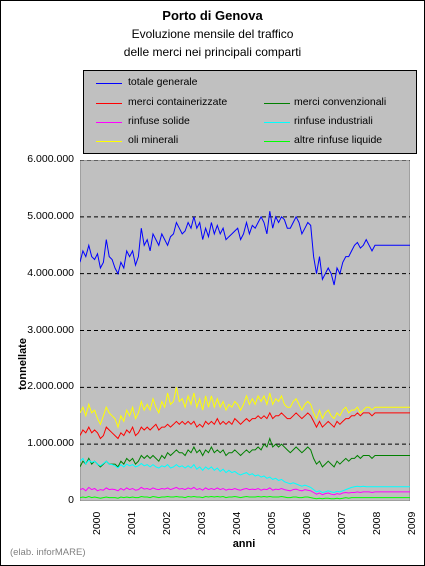 The width and height of the screenshot is (425, 566). Describe the element at coordinates (159, 121) in the screenshot. I see `legend-label-rinfuse-solide: rinfuse solide` at that location.